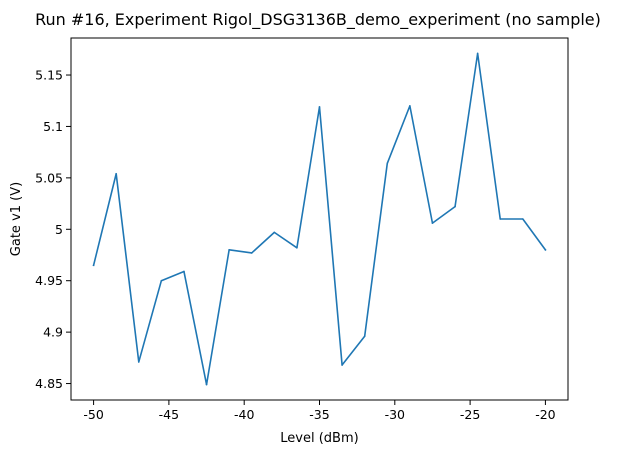 This screenshot has height=455, width=621. What do you see at coordinates (16, 219) in the screenshot?
I see `y-axis-label: Gate v1 (V)` at bounding box center [16, 219].